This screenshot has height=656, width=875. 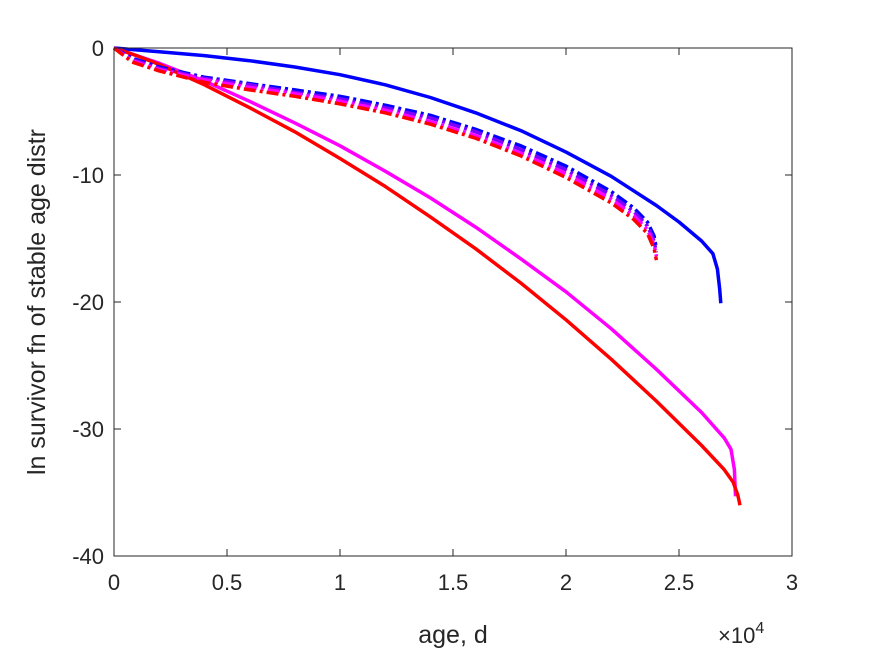 What do you see at coordinates (741, 634) in the screenshot?
I see `x-axis-multiplier: ×10⁴` at bounding box center [741, 634].